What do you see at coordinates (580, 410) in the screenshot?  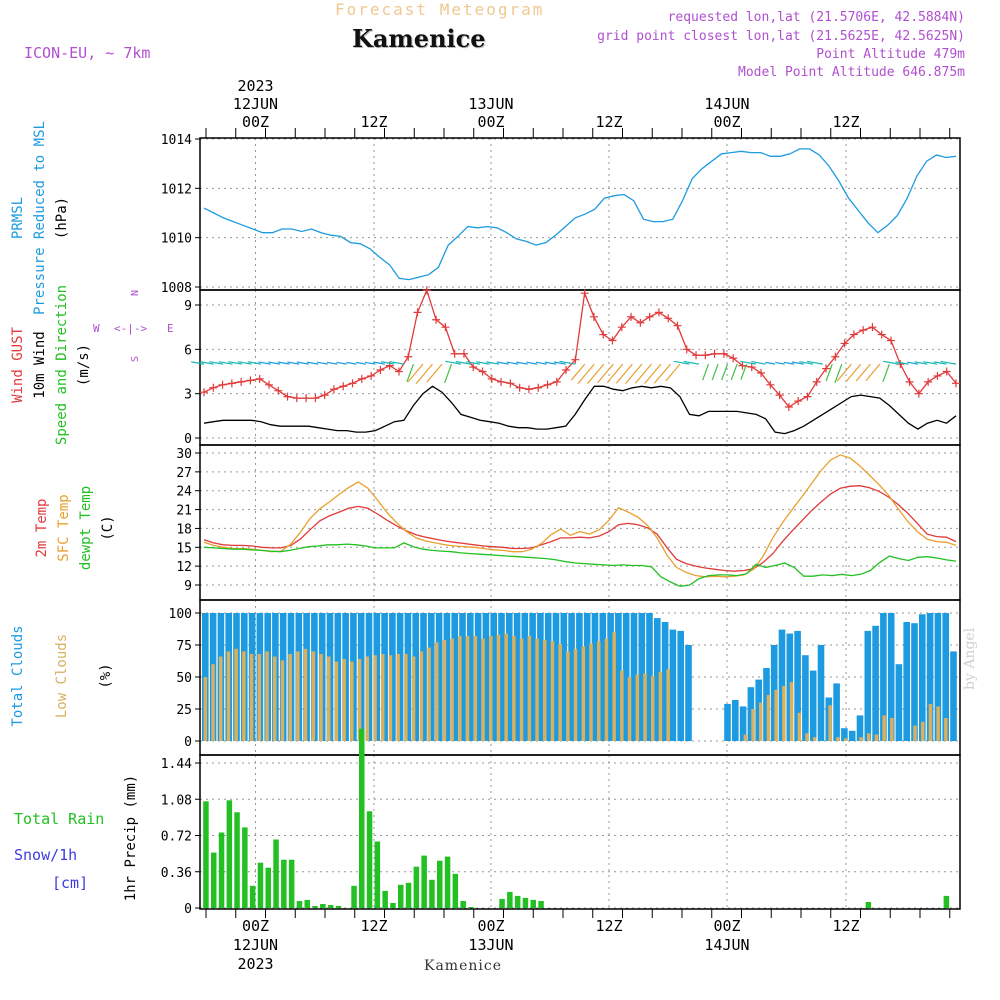 I see `wind-speed-line` at bounding box center [580, 410].